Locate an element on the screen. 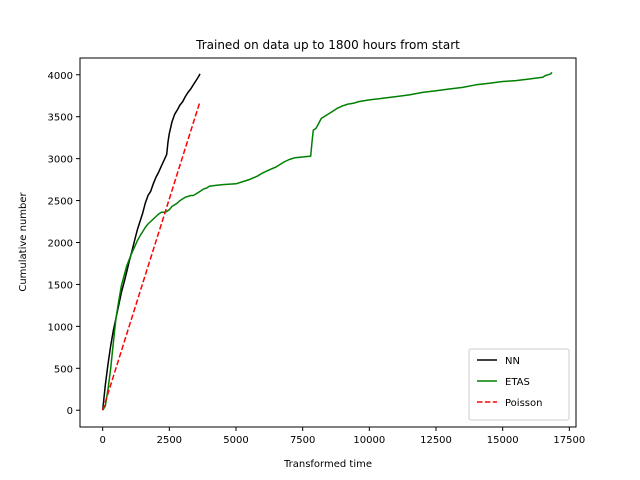  legend-label-etas: ETAS is located at coordinates (517, 382).